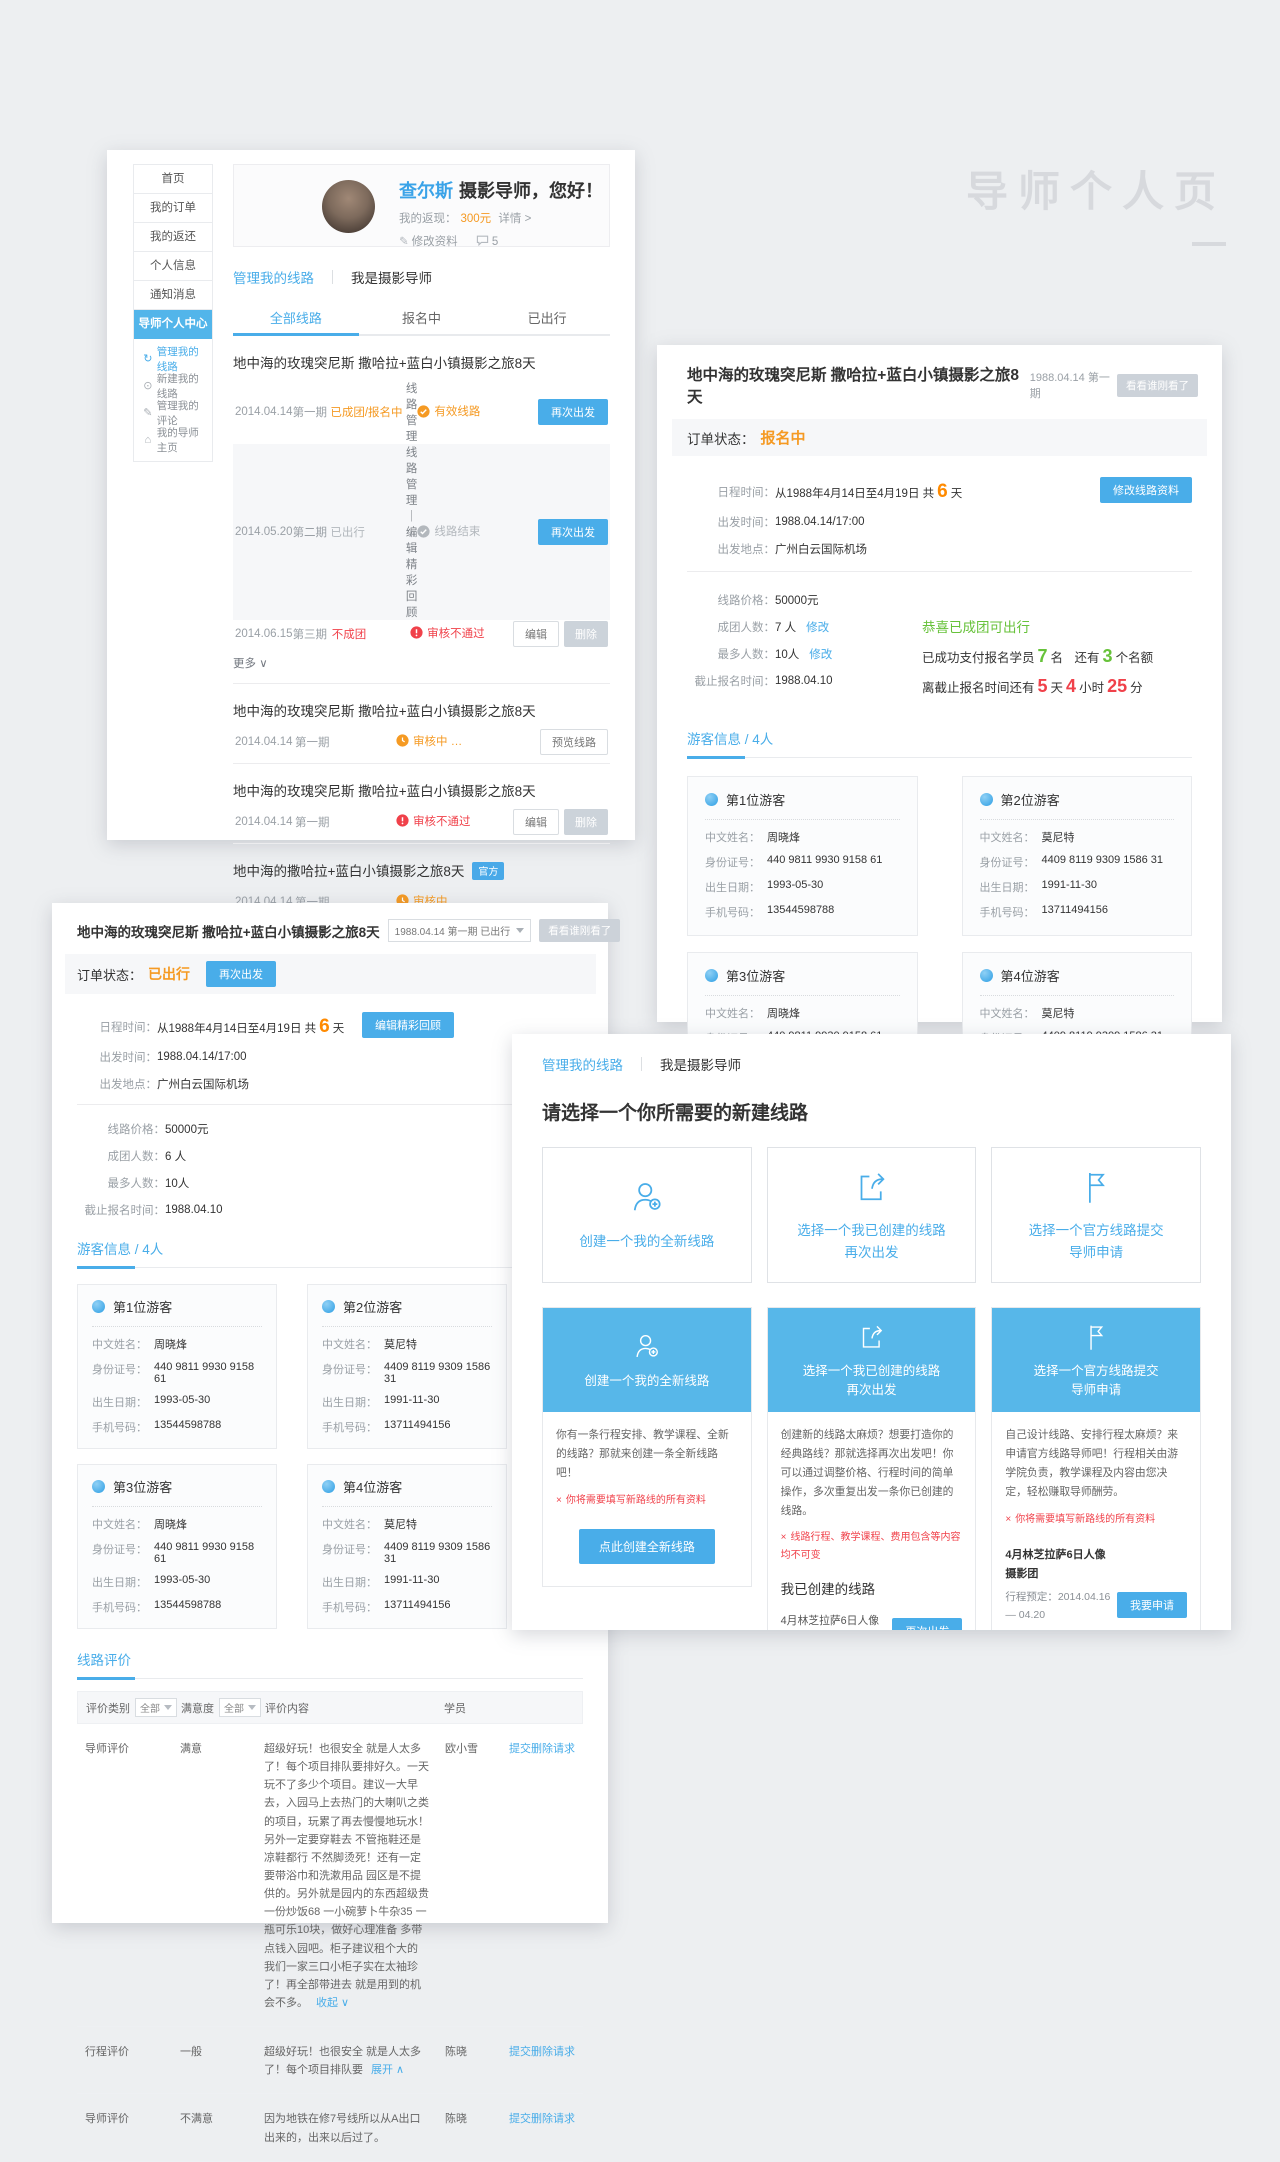 This screenshot has height=2162, width=1280. I want to click on route-row: 2014.04.14 第一期 已成团/报名中 线路管理 有效线路 再次出发, so click(421, 412).